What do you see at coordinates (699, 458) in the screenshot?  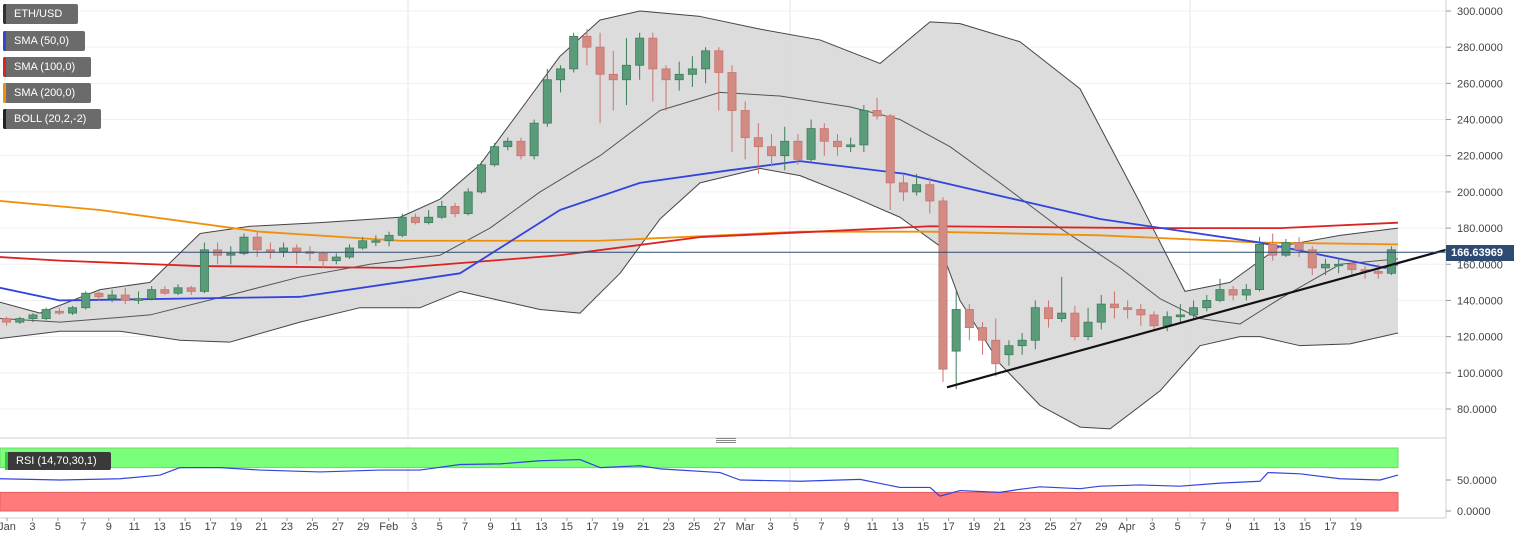 I see `rsi-overbought-zone` at bounding box center [699, 458].